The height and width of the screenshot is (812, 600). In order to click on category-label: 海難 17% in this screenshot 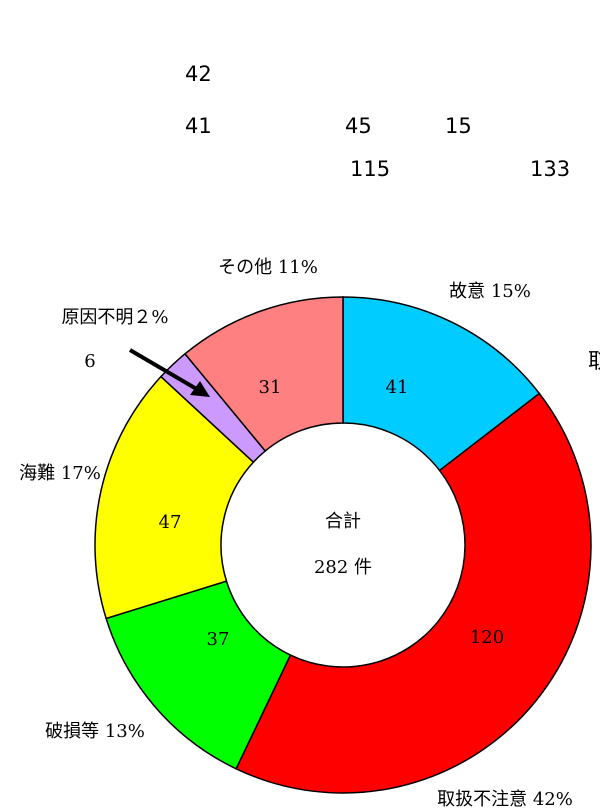, I will do `click(60, 473)`.